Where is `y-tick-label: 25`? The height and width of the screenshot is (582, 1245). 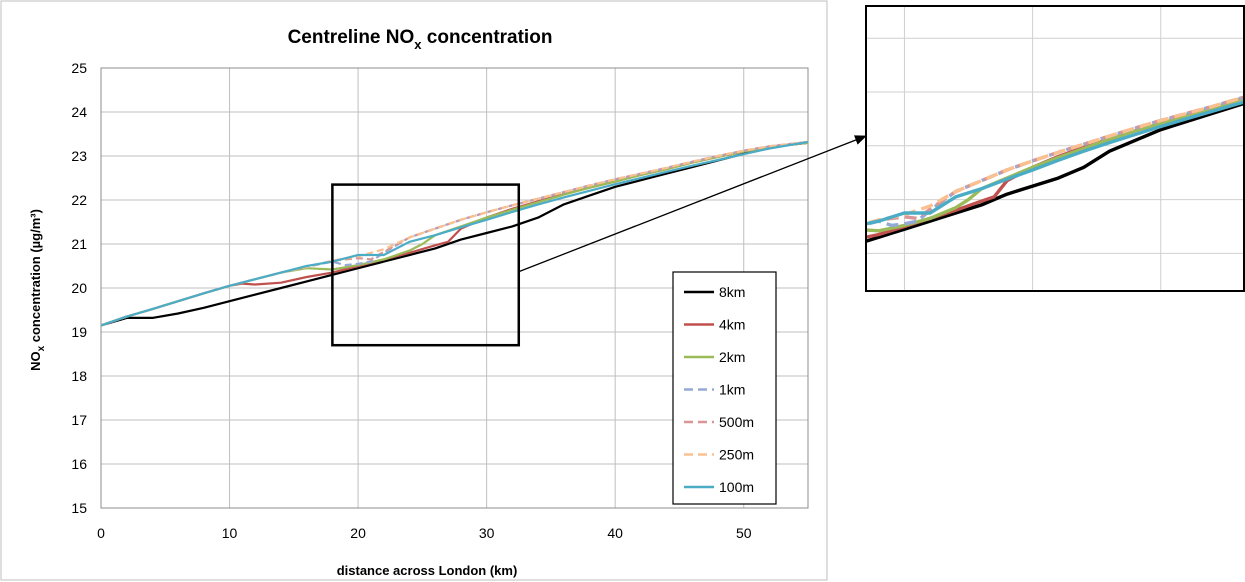
y-tick-label: 25 is located at coordinates (79, 68).